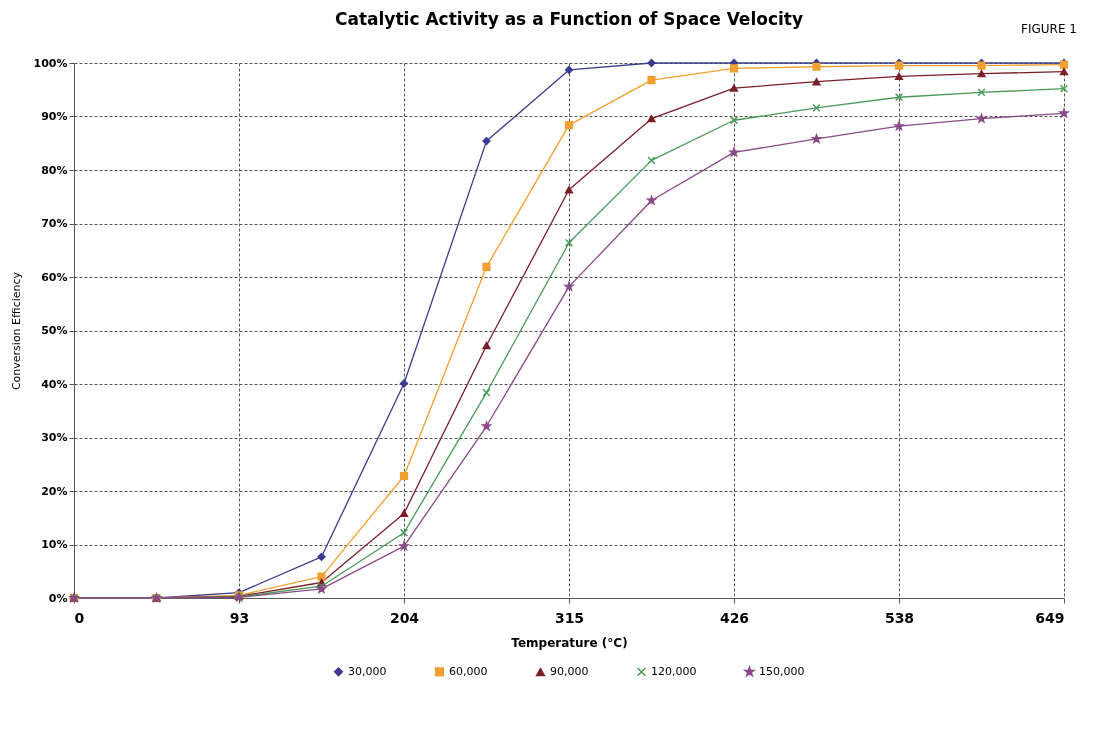  What do you see at coordinates (899, 617) in the screenshot?
I see `x-tick-label: 538` at bounding box center [899, 617].